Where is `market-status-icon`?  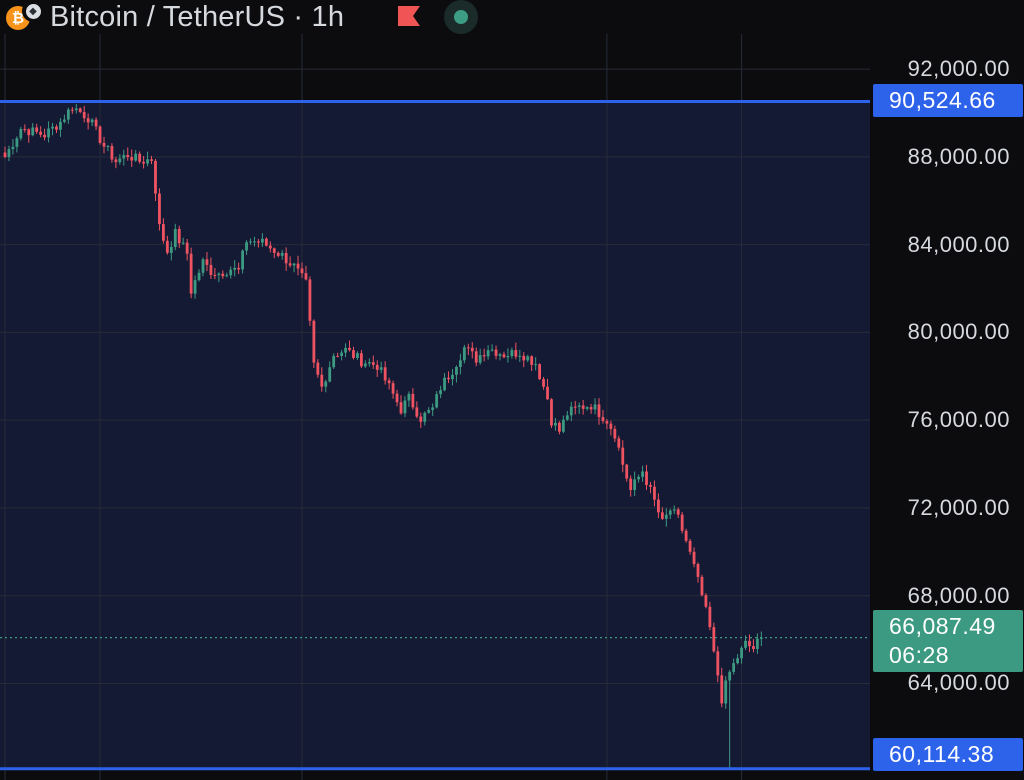 market-status-icon is located at coordinates (461, 17).